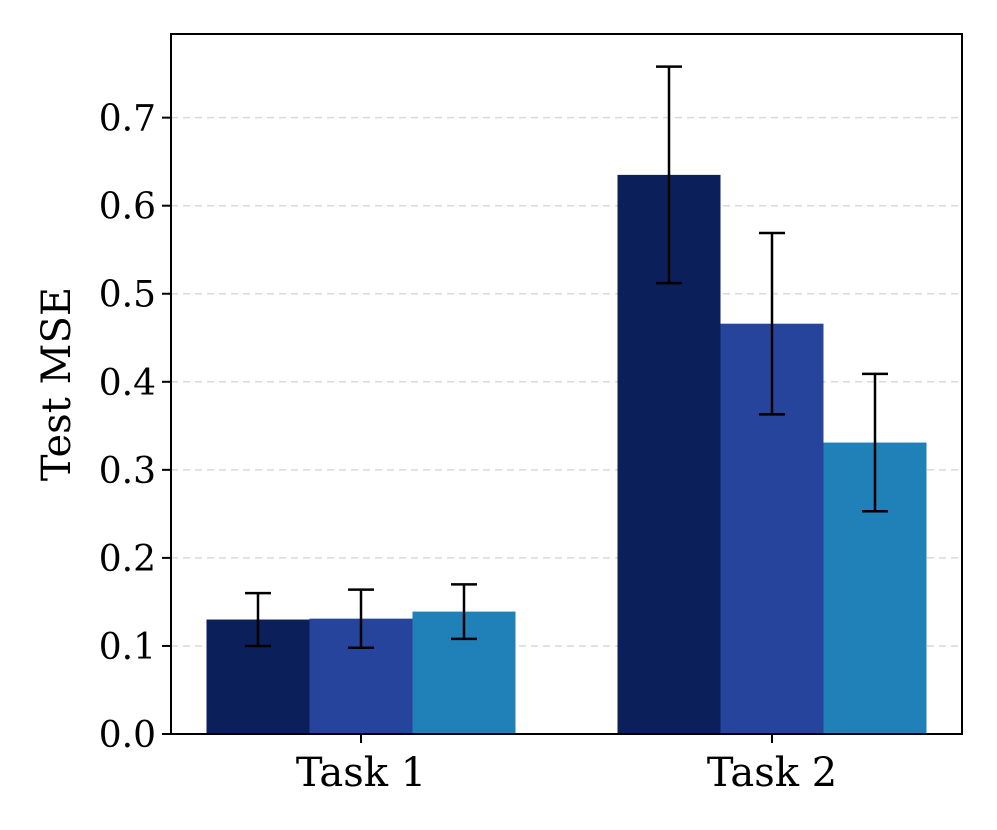  I want to click on y-tick-label: 0.5, so click(127, 295).